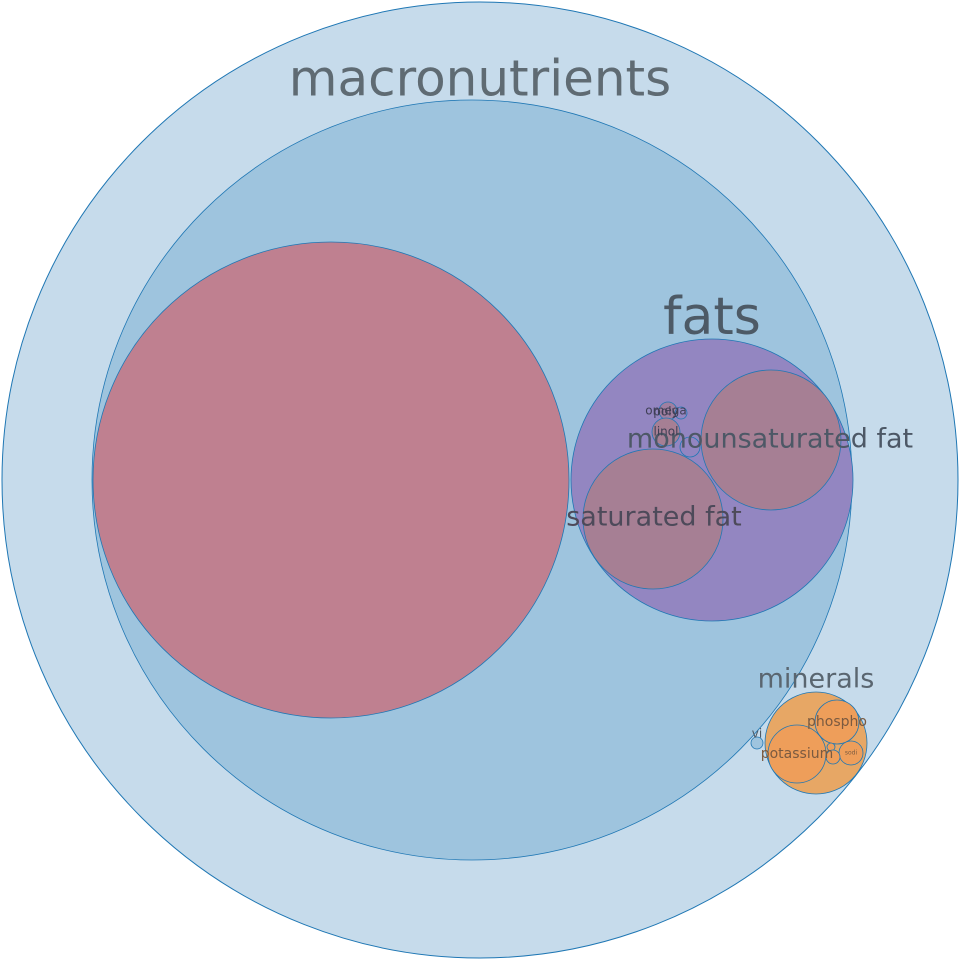 The image size is (960, 960). I want to click on circle-saturated, so click(653, 519).